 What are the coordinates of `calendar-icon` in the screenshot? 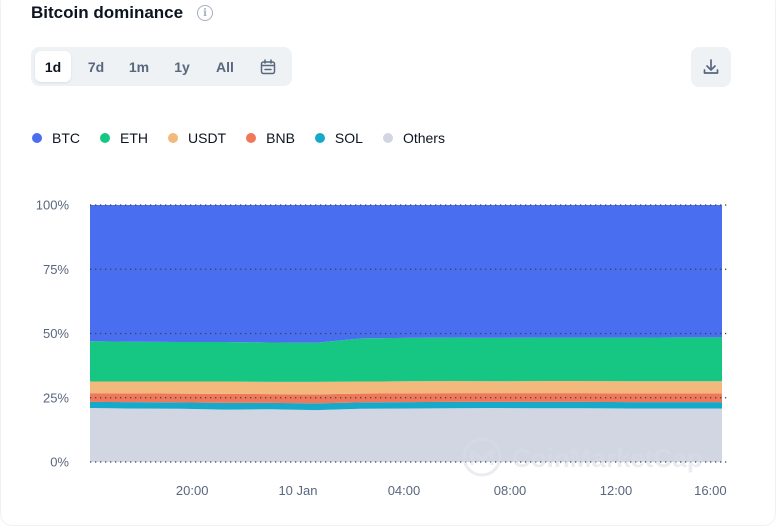 It's located at (268, 66).